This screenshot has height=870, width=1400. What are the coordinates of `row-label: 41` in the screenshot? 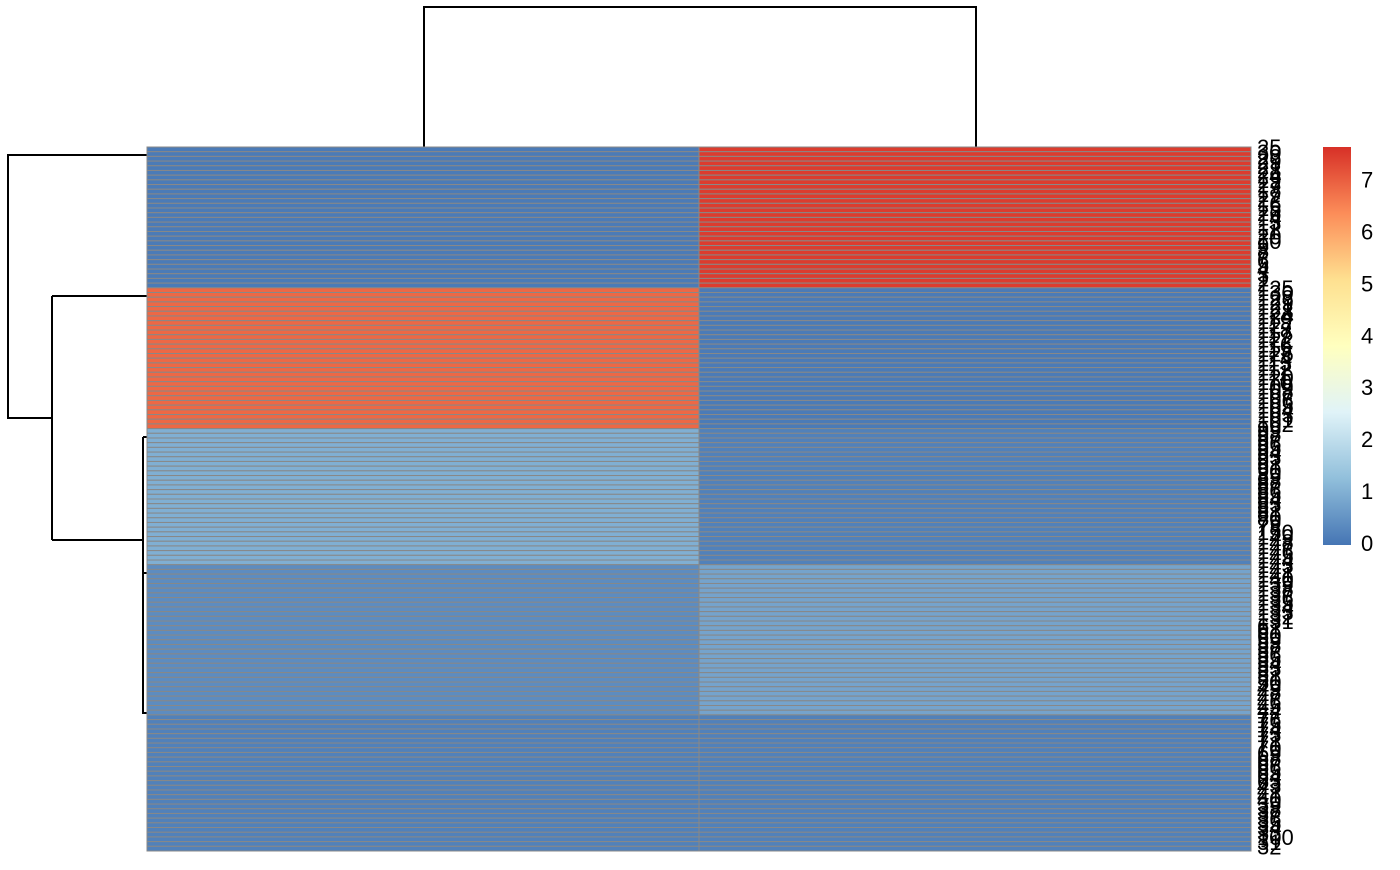 It's located at (1269, 795).